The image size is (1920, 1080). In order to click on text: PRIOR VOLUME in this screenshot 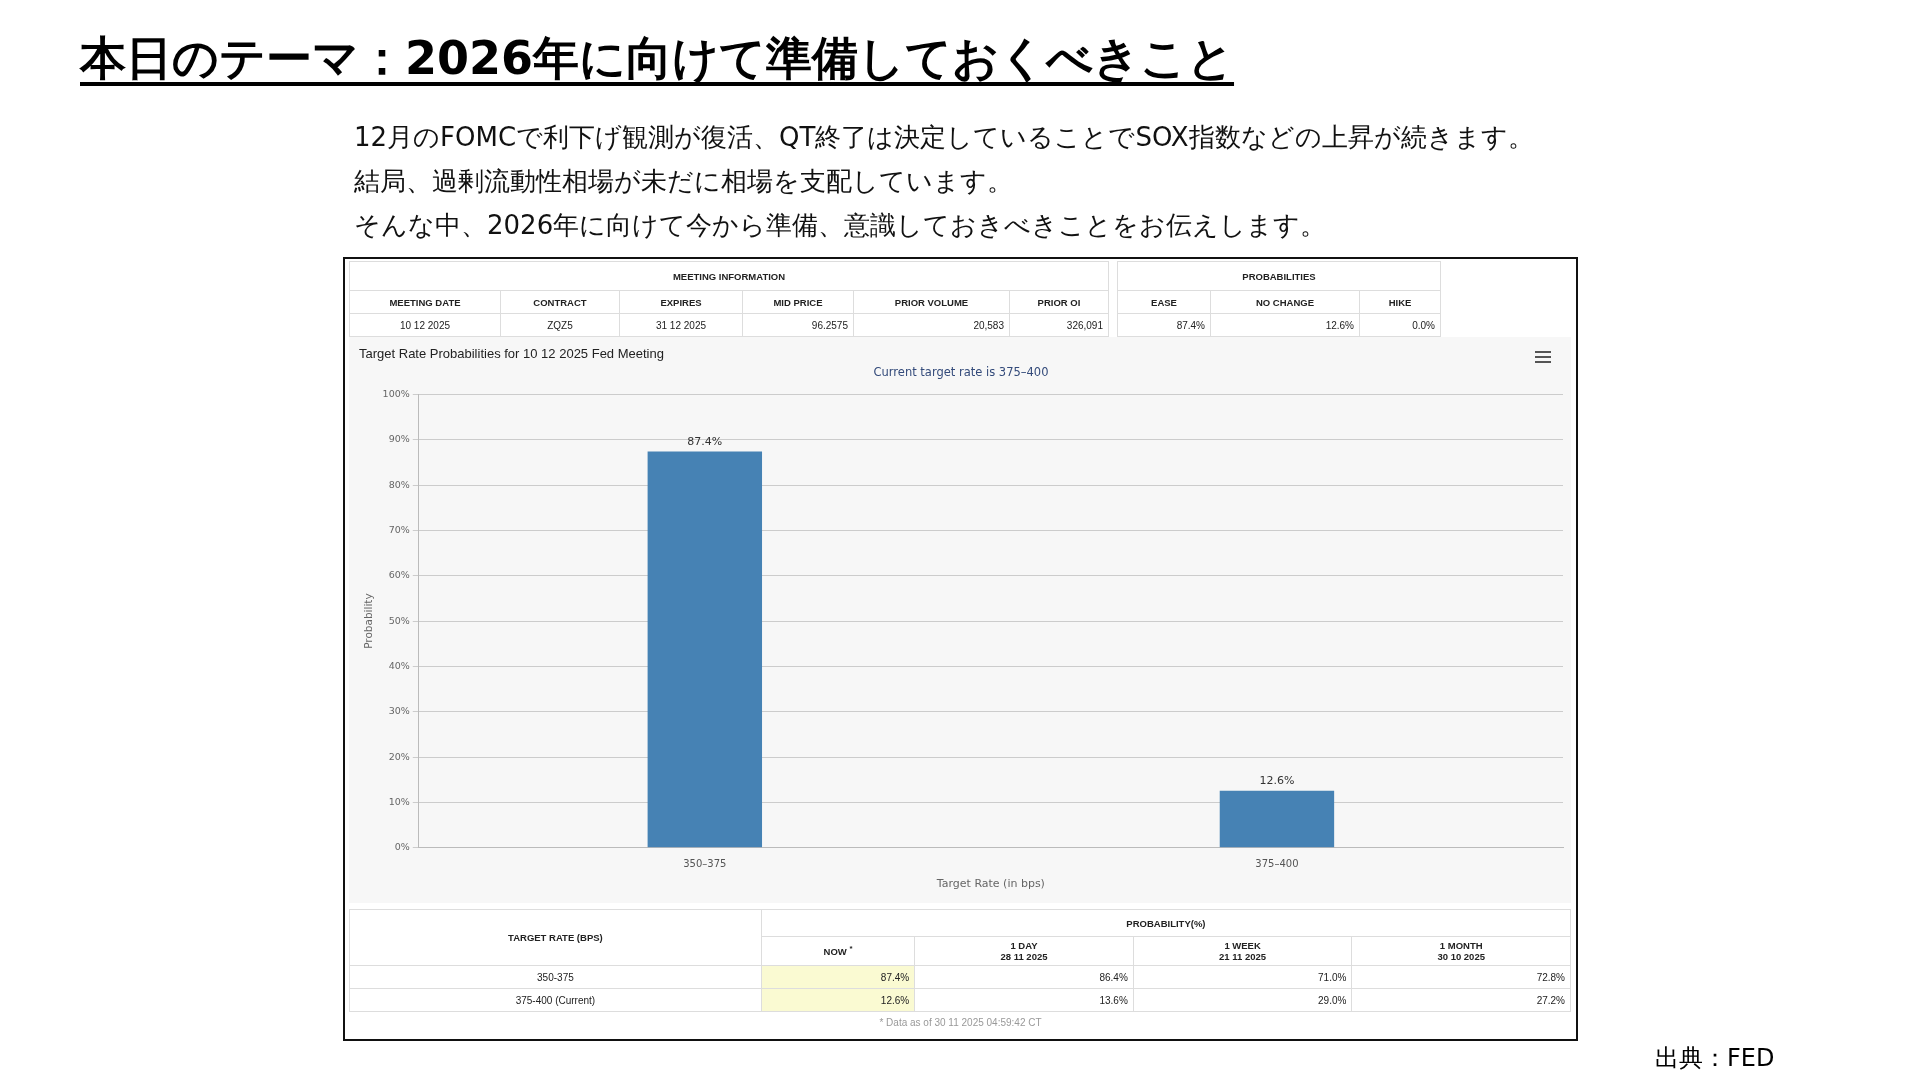, I will do `click(931, 302)`.